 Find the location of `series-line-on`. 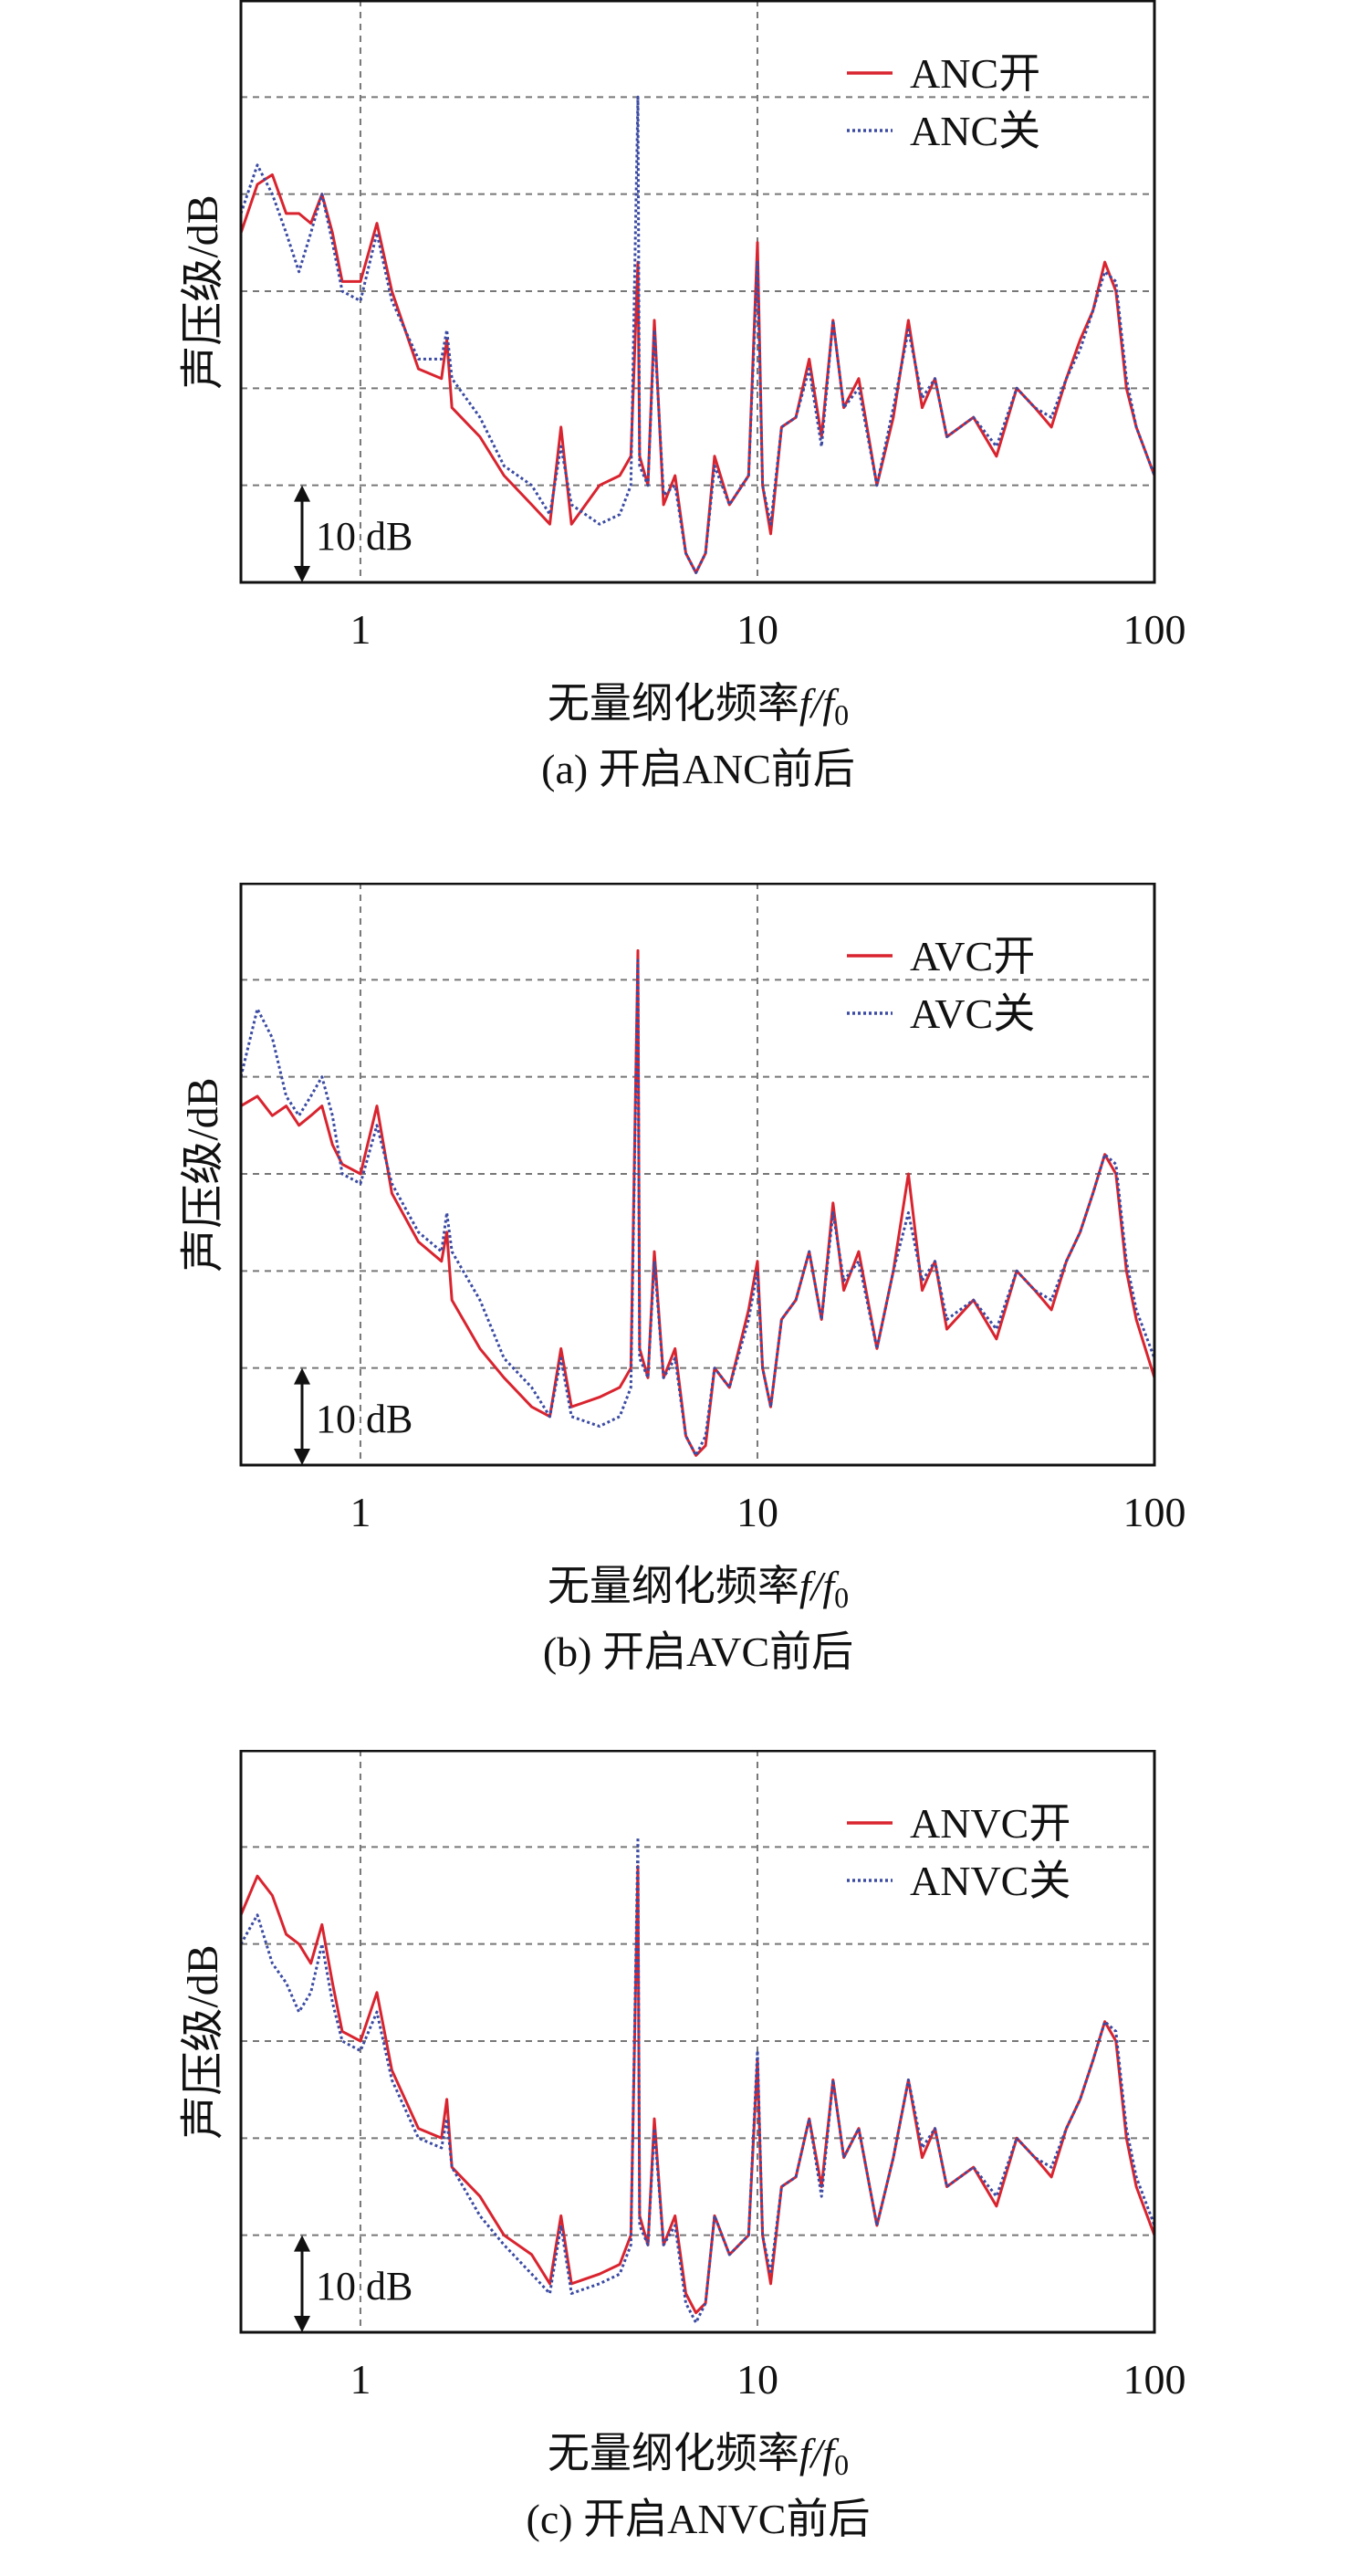

series-line-on is located at coordinates (698, 2090).